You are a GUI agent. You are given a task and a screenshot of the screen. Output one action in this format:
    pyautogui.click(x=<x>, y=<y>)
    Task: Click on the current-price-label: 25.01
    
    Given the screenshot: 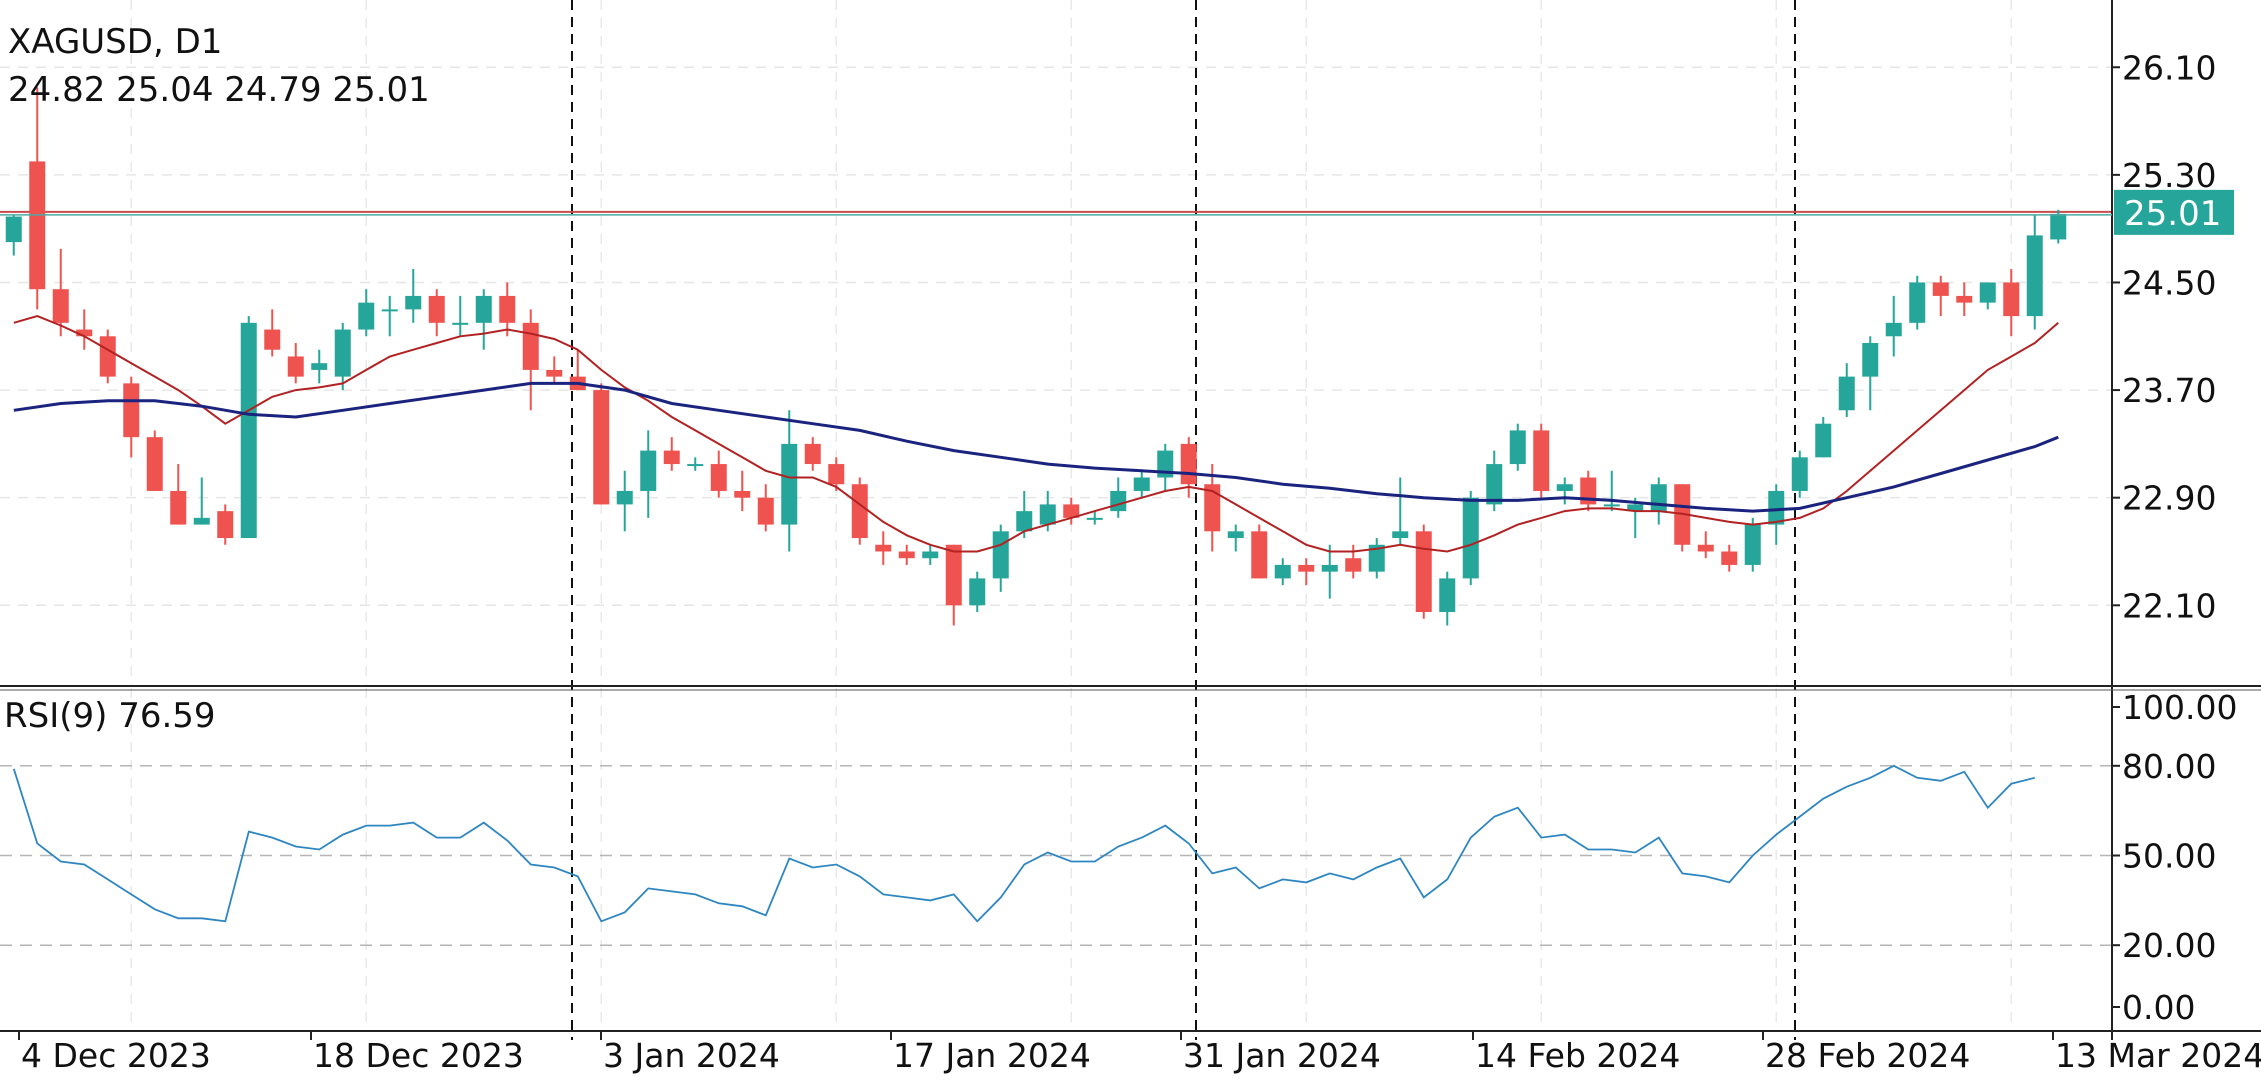 What is the action you would take?
    pyautogui.click(x=2172, y=214)
    